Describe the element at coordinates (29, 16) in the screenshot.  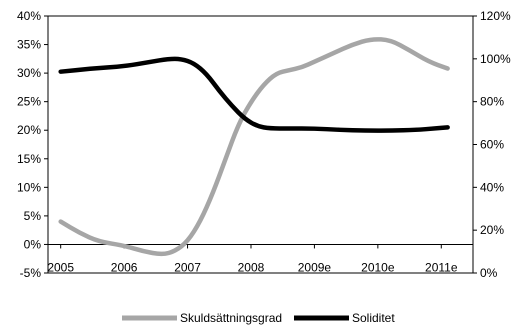
I see `left-tick-label: 40%` at that location.